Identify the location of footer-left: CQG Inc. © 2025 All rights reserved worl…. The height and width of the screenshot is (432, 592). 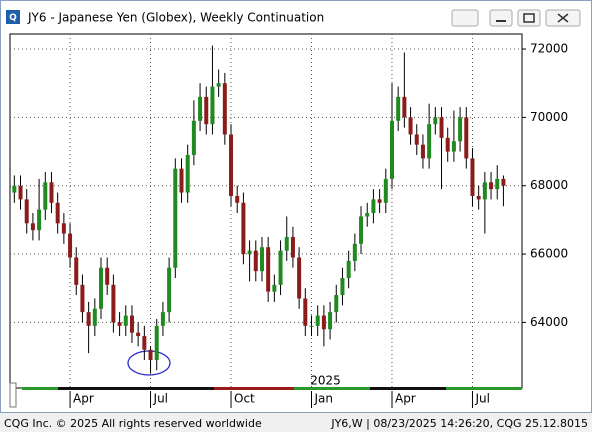
(133, 423).